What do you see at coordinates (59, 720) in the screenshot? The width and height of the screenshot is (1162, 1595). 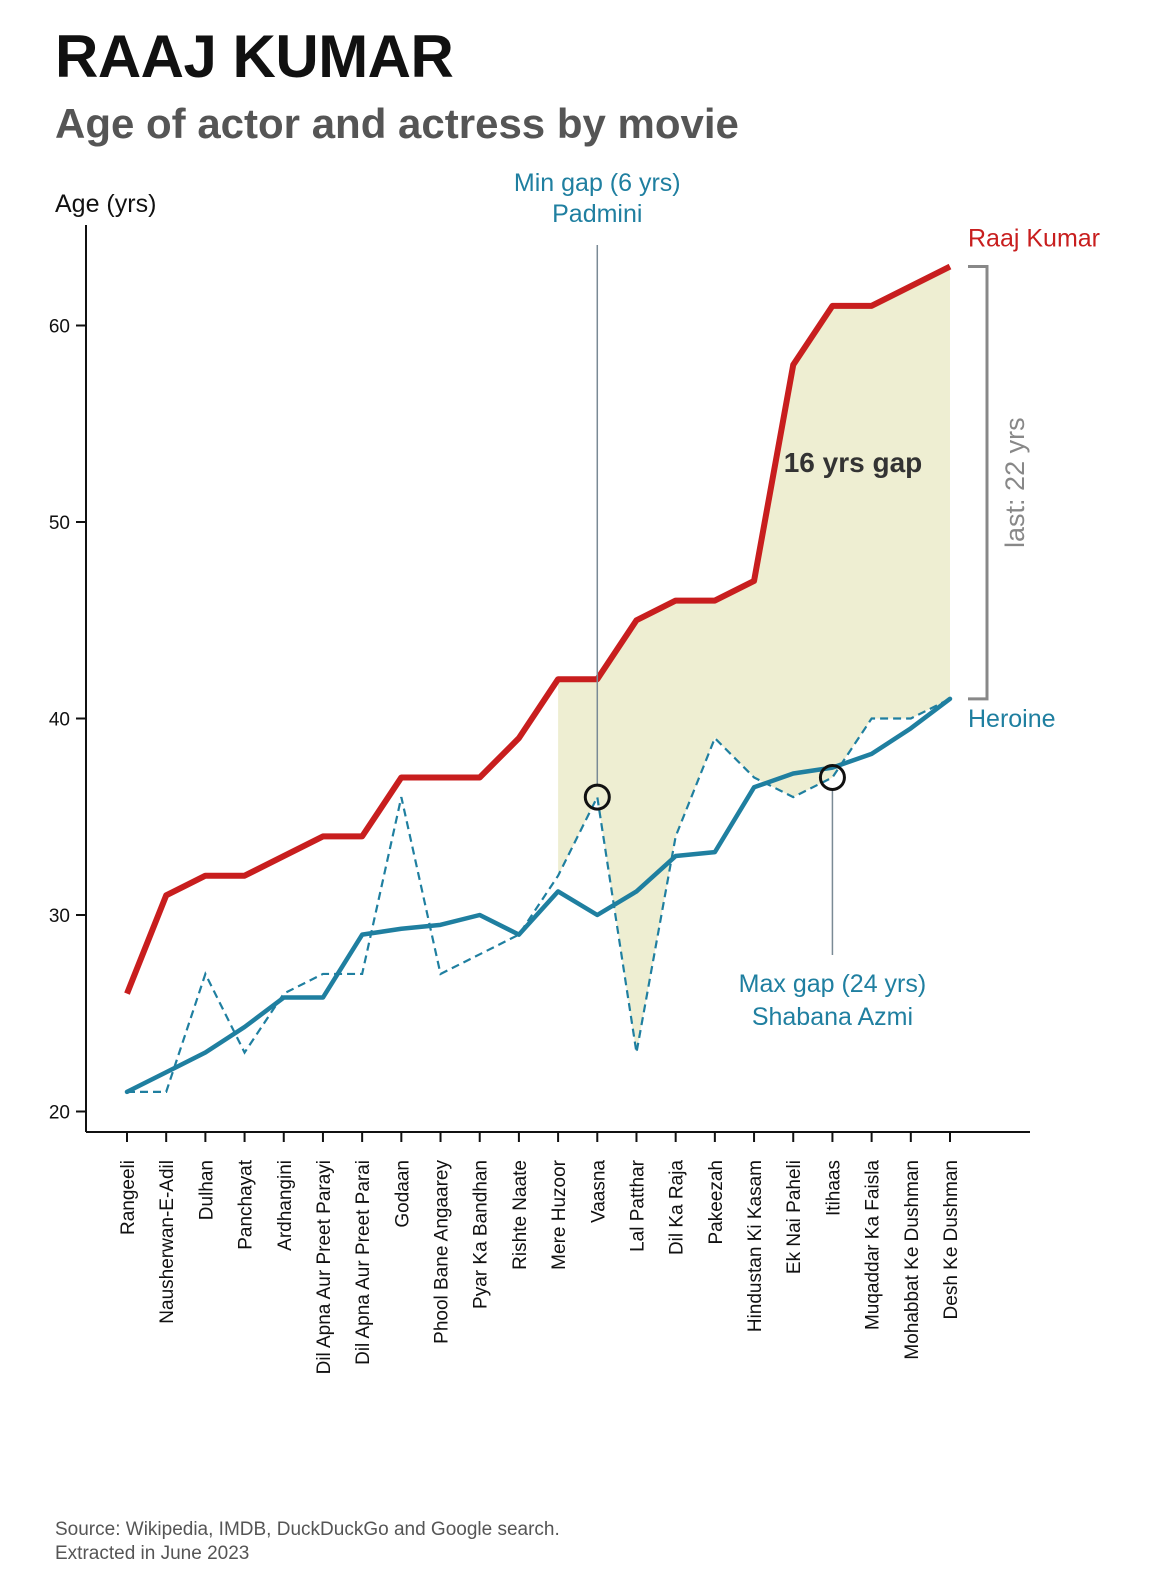 I see `y-tick-label: 40` at bounding box center [59, 720].